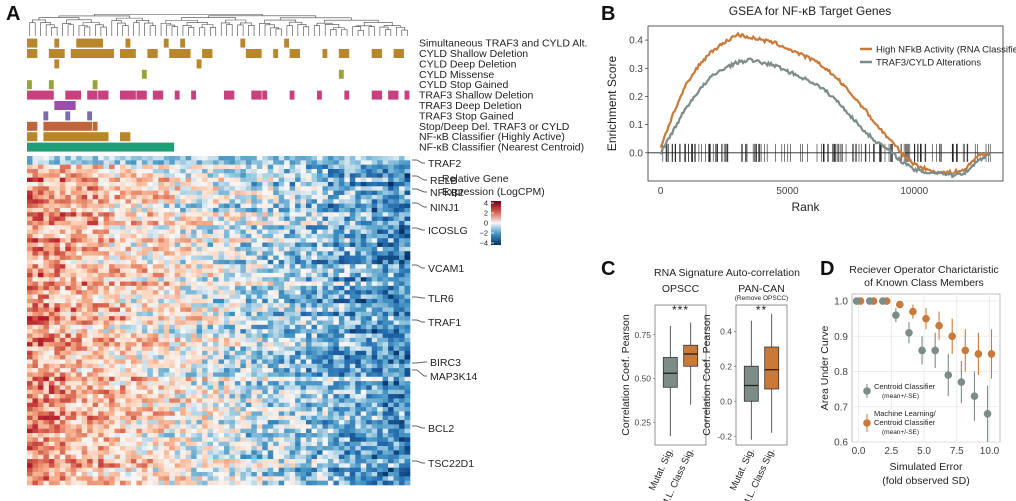 Image resolution: width=1016 pixels, height=501 pixels. I want to click on dendrogram-branch, so click(32, 29).